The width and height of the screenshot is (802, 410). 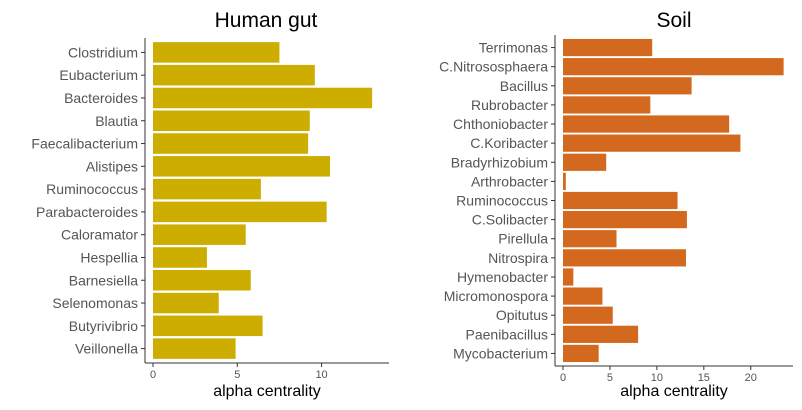 What do you see at coordinates (202, 280) in the screenshot?
I see `bar-barnesiella` at bounding box center [202, 280].